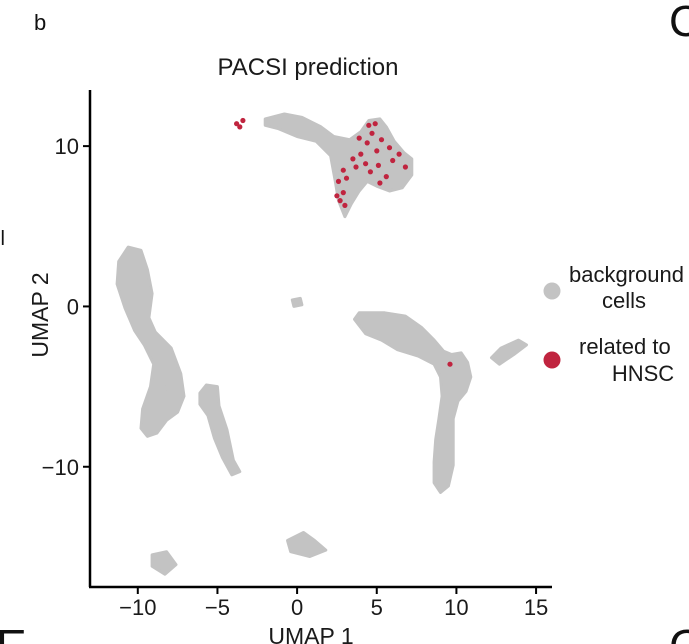 This screenshot has height=644, width=689. Describe the element at coordinates (2, 239) in the screenshot. I see `fragment-left-mid: ll` at that location.